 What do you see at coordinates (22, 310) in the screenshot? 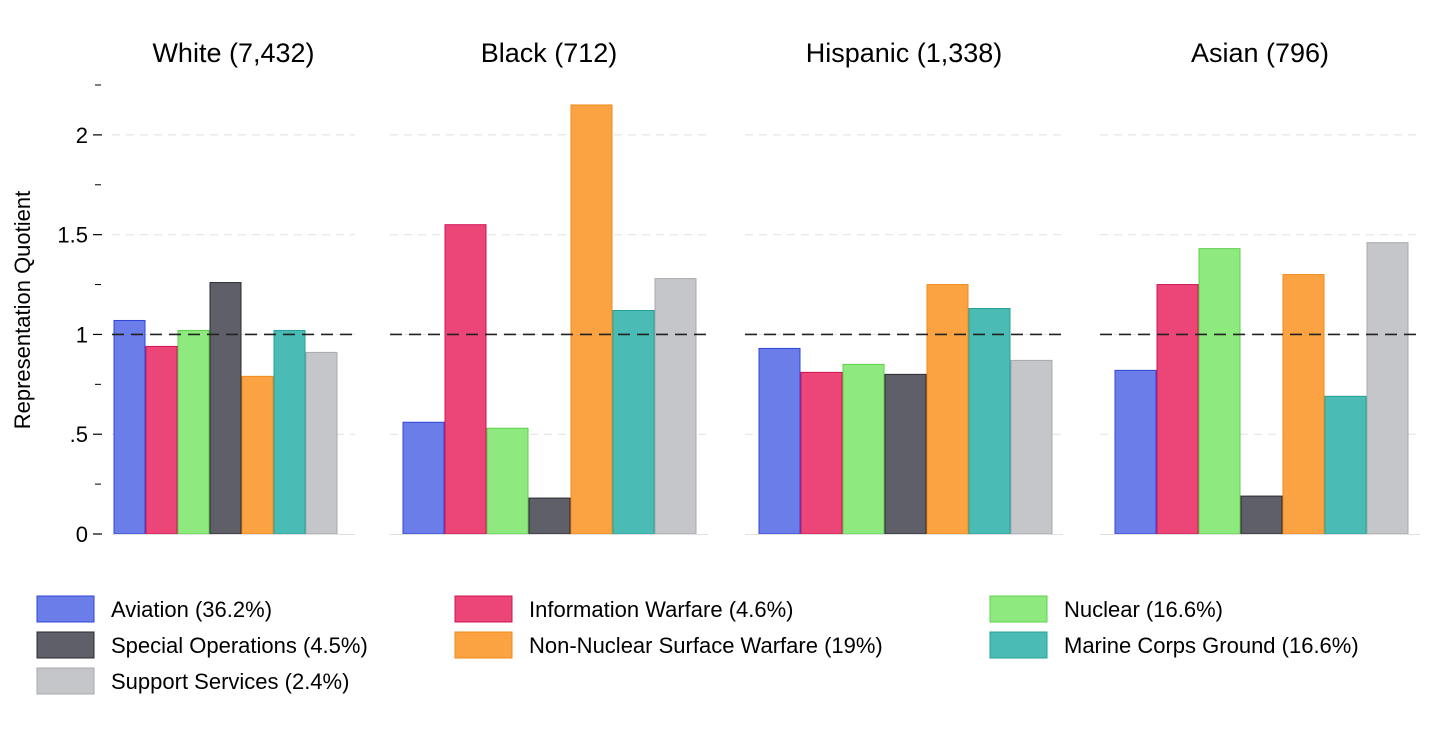
I see `y-axis-title: Representation Quotient` at bounding box center [22, 310].